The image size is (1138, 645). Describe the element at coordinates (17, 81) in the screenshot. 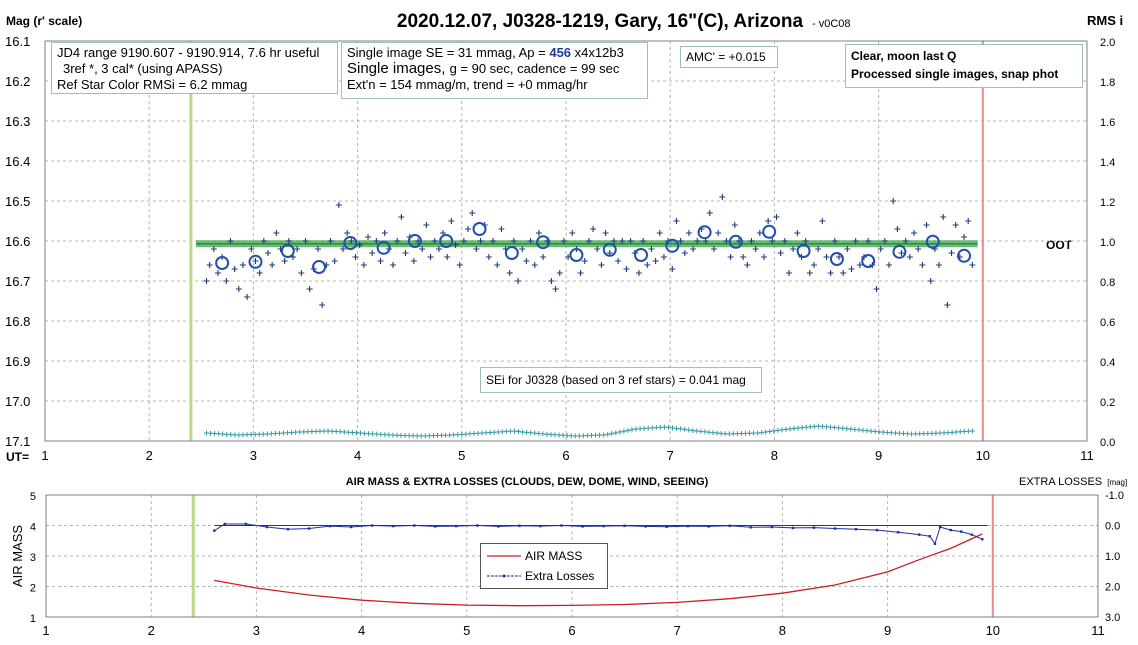

I see `y-left-tick-label: 16.2` at that location.